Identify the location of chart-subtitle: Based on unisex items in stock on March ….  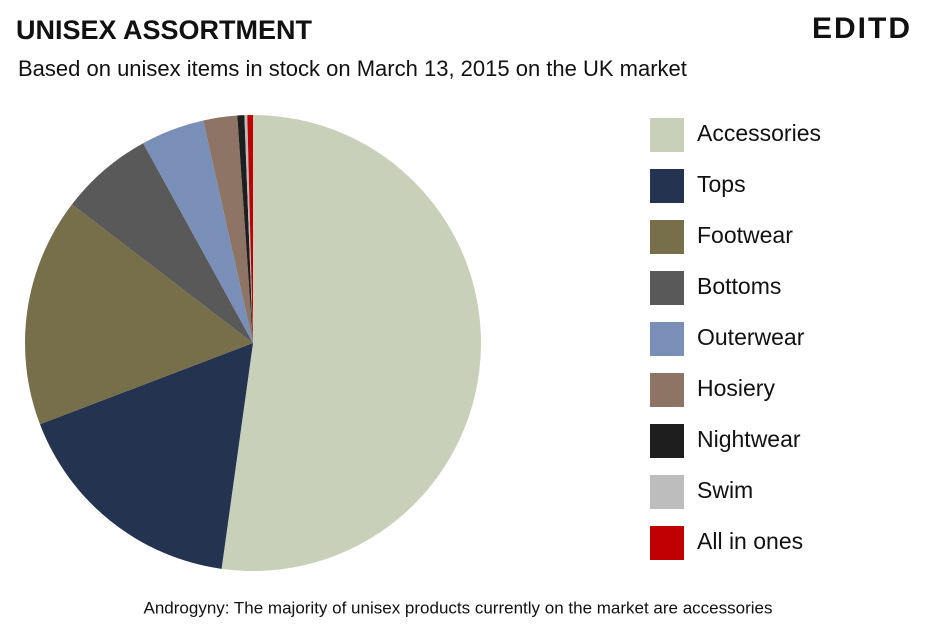
(352, 68).